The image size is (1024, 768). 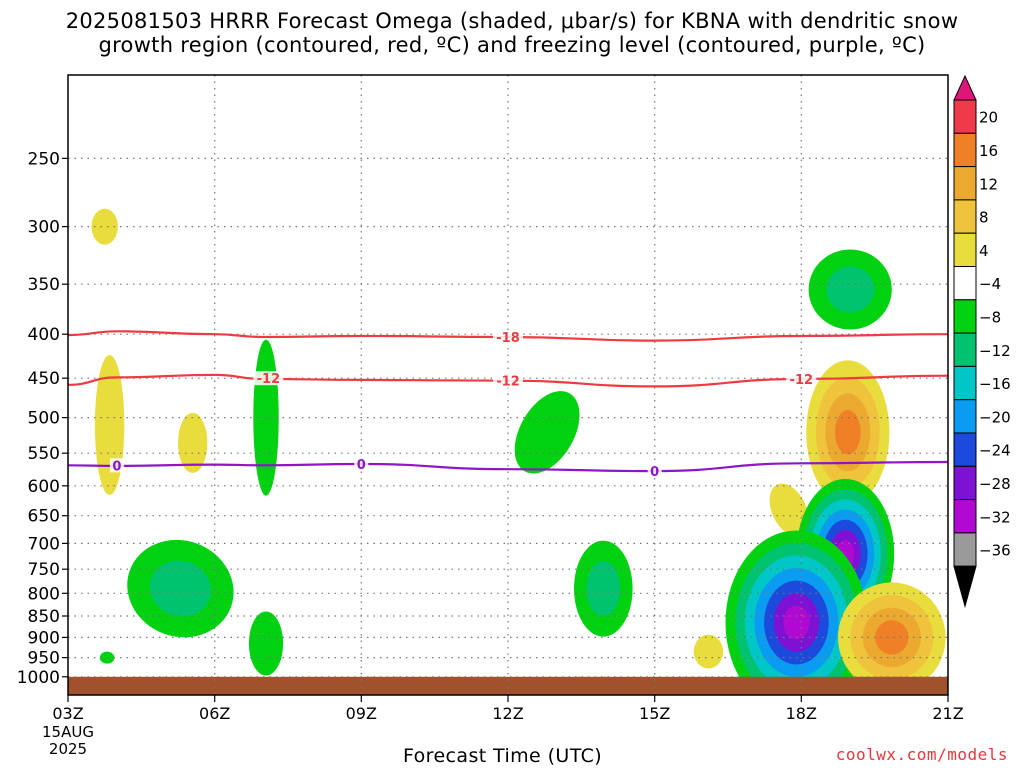 What do you see at coordinates (44, 285) in the screenshot?
I see `y-tick-label-350: 350` at bounding box center [44, 285].